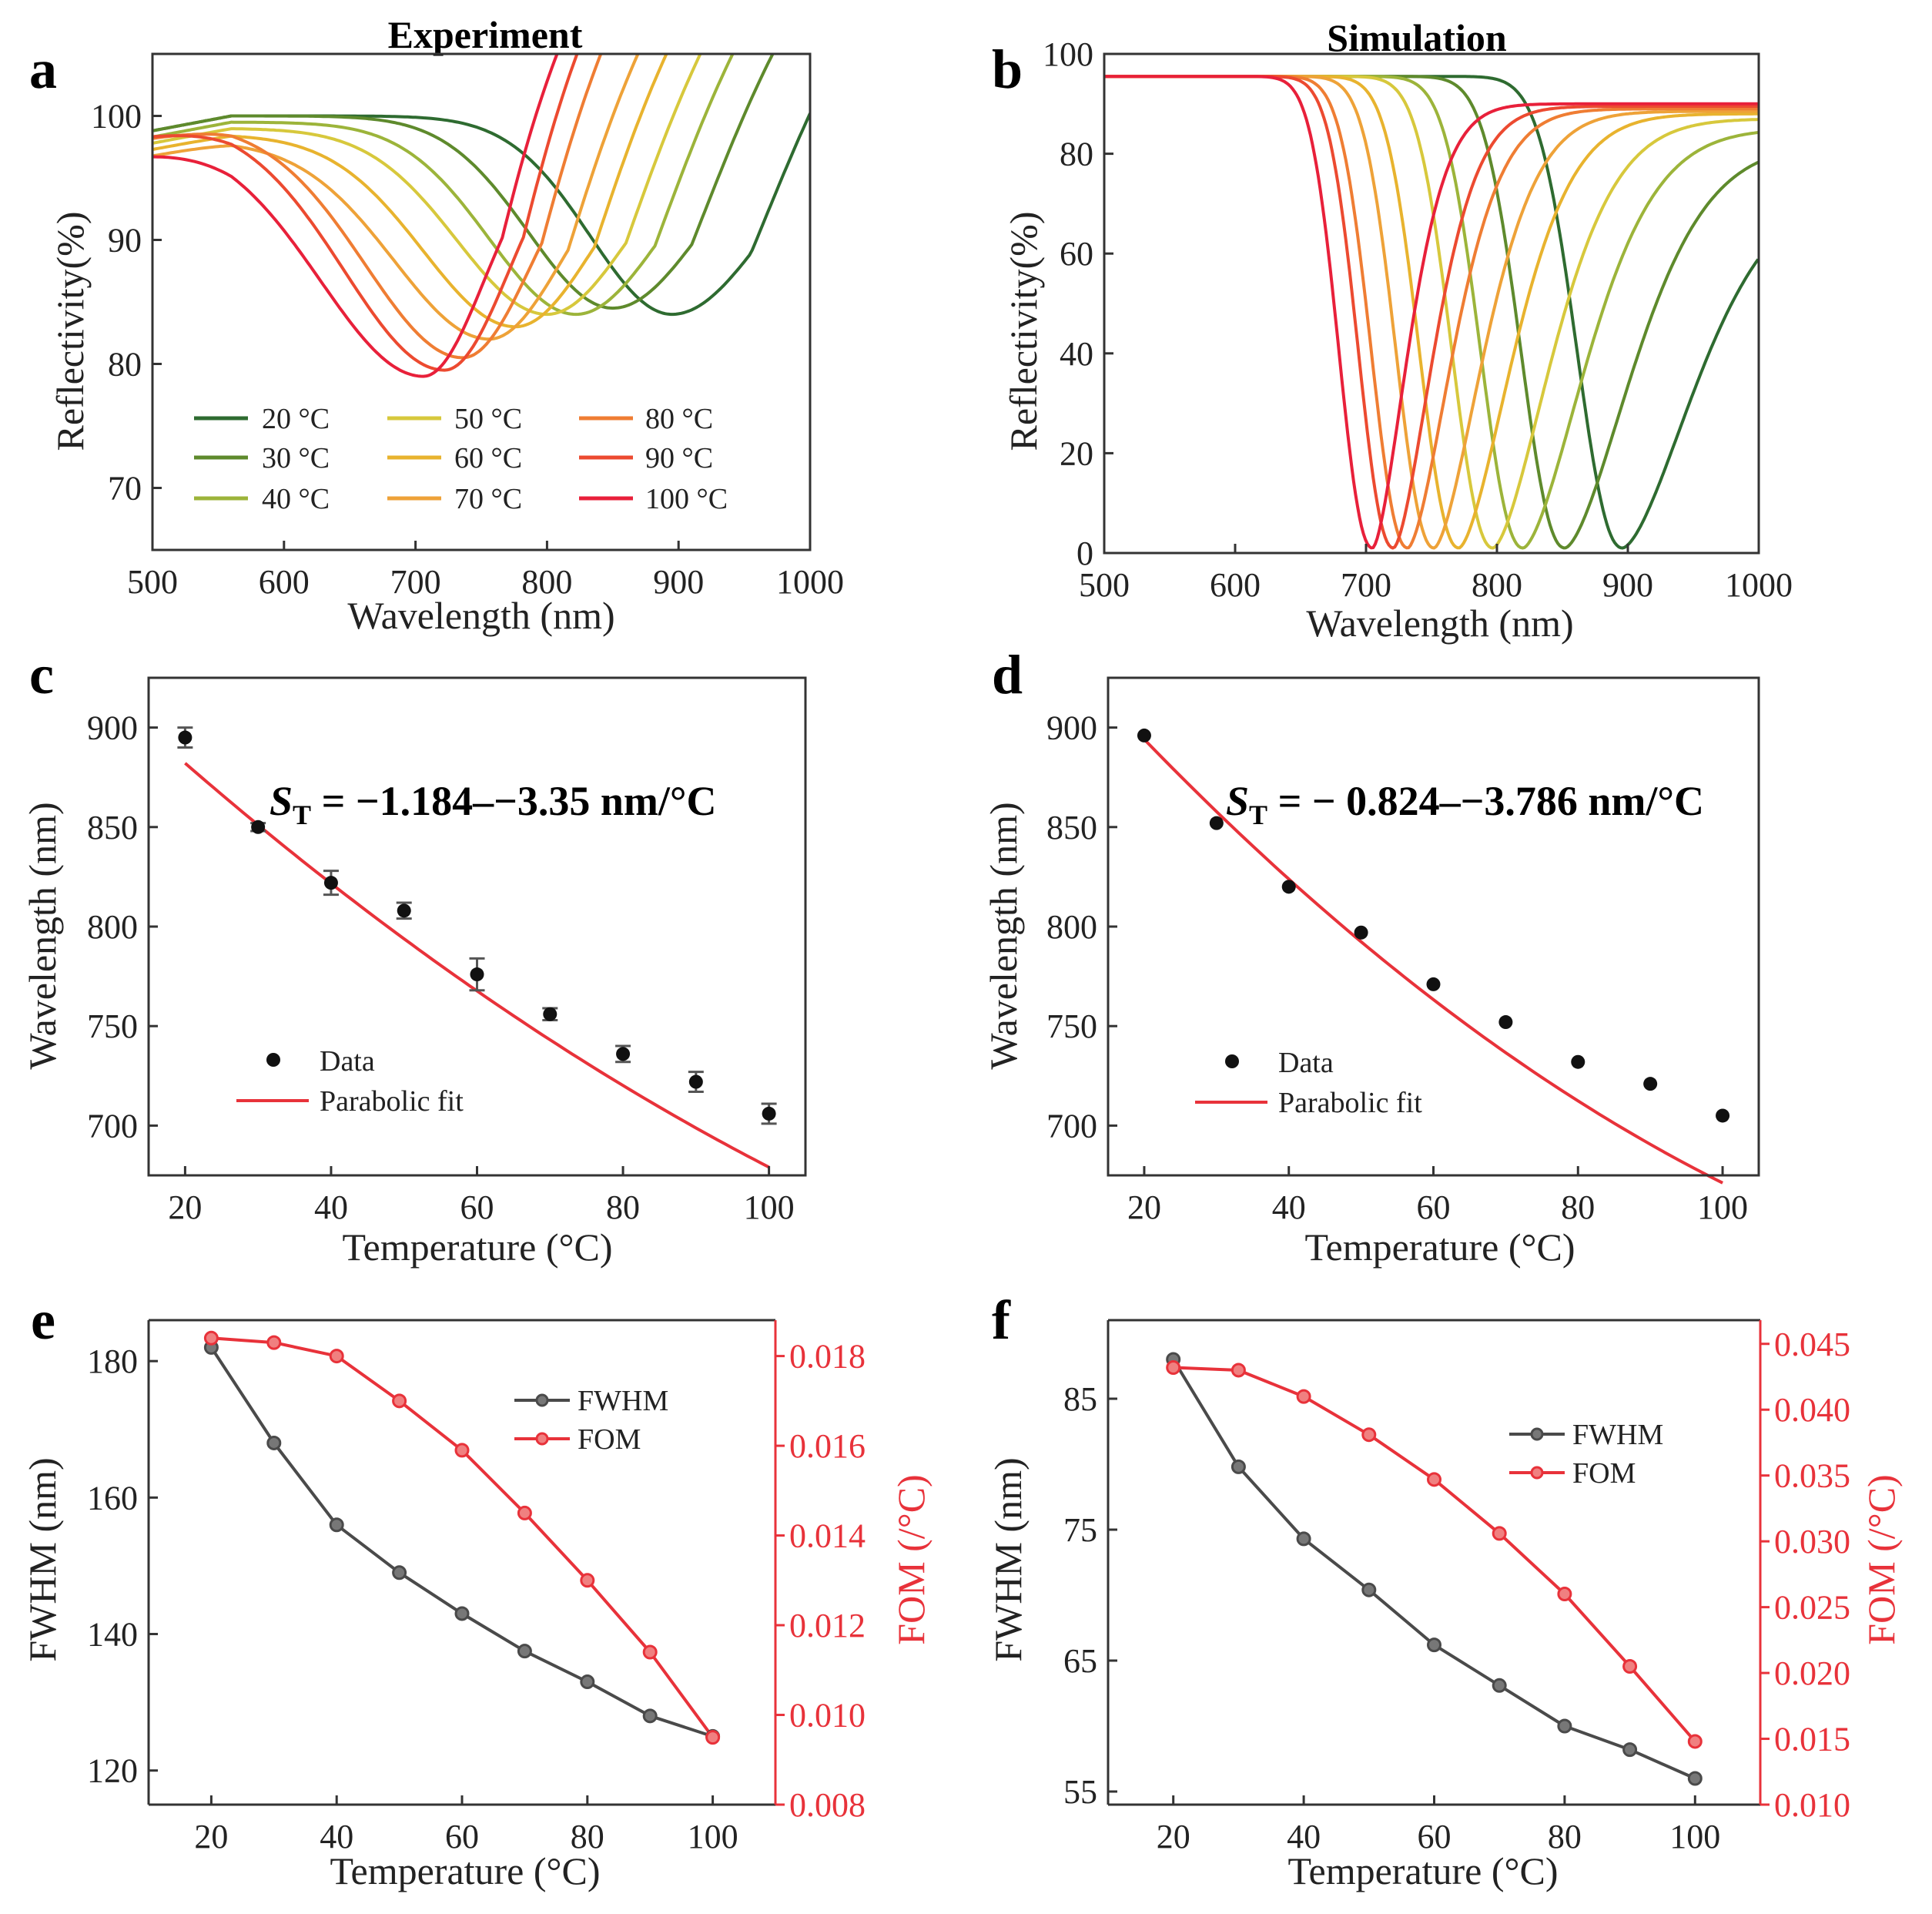 Image resolution: width=1932 pixels, height=1914 pixels. Describe the element at coordinates (284, 582) in the screenshot. I see `panel-a-x-tick-label: 600` at that location.